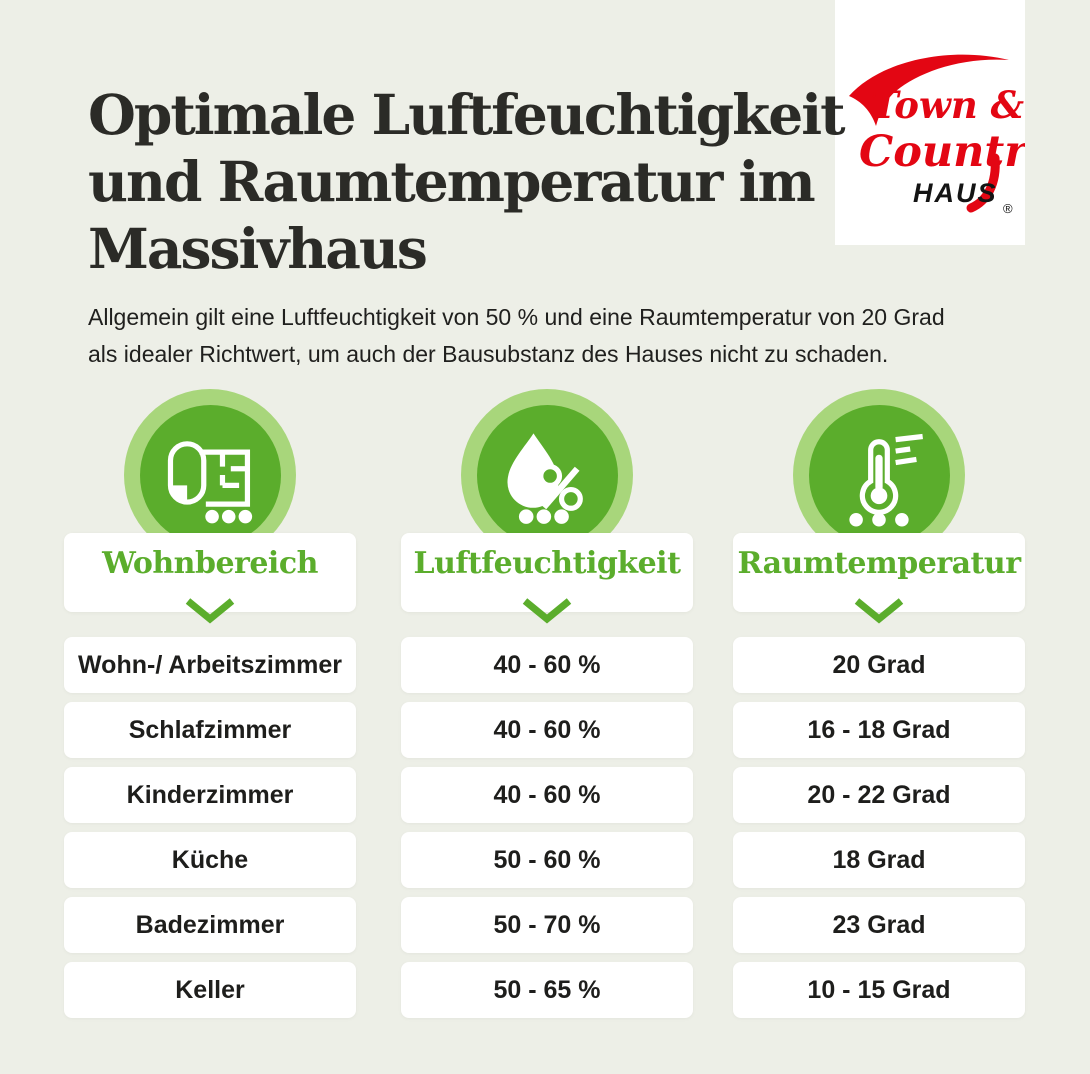 The image size is (1090, 1074). I want to click on temperature-cell: 18 Grad, so click(879, 860).